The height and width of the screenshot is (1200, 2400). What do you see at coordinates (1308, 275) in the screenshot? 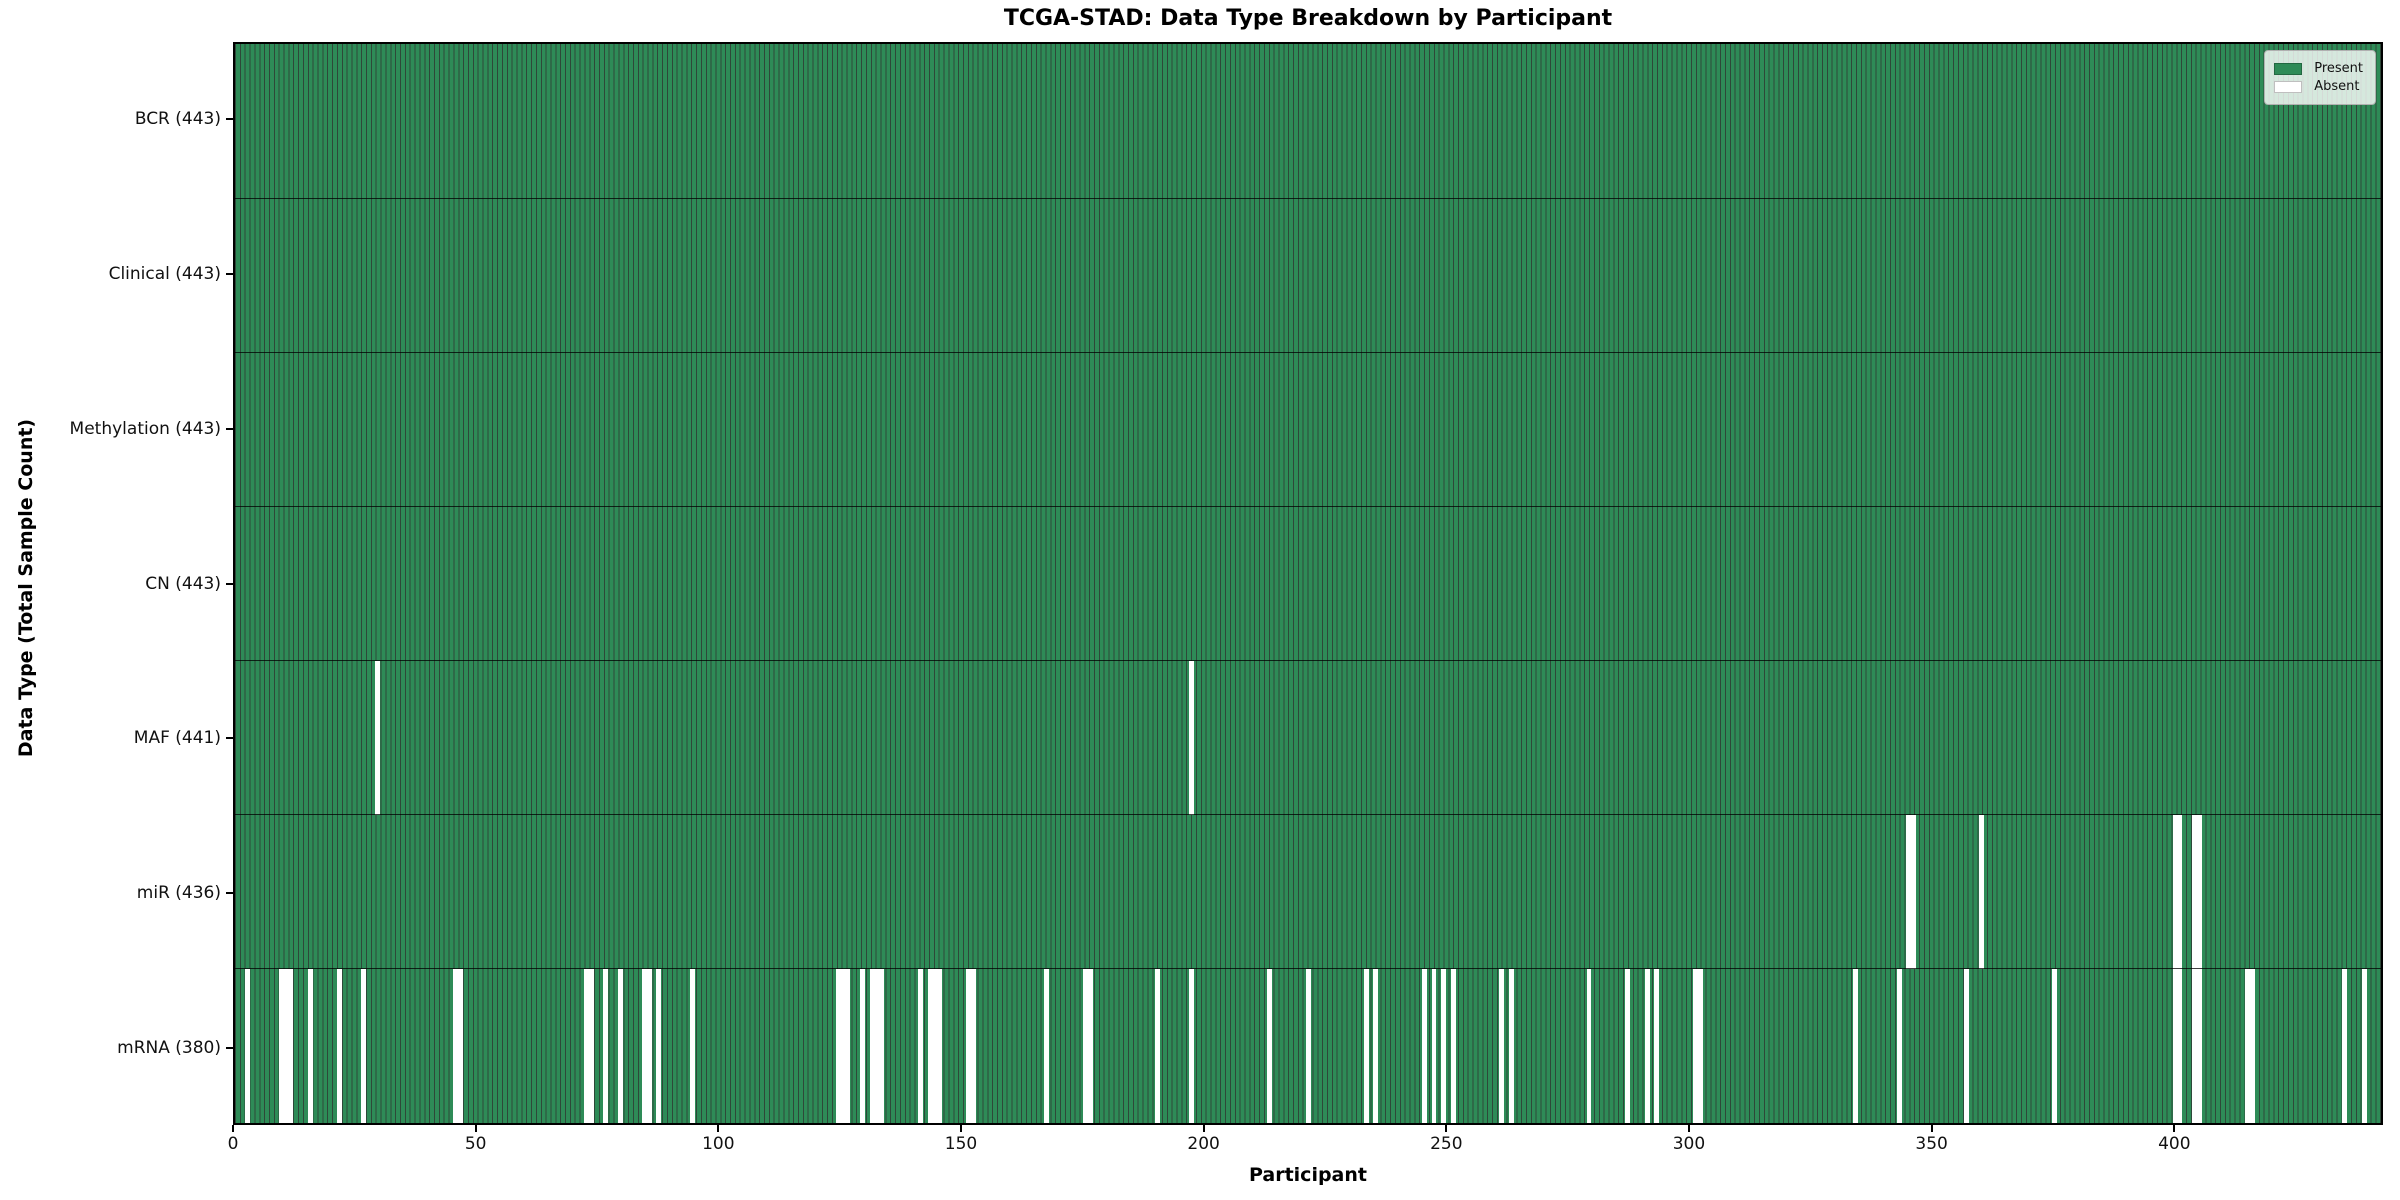
I see `heatmap-row-clinical` at bounding box center [1308, 275].